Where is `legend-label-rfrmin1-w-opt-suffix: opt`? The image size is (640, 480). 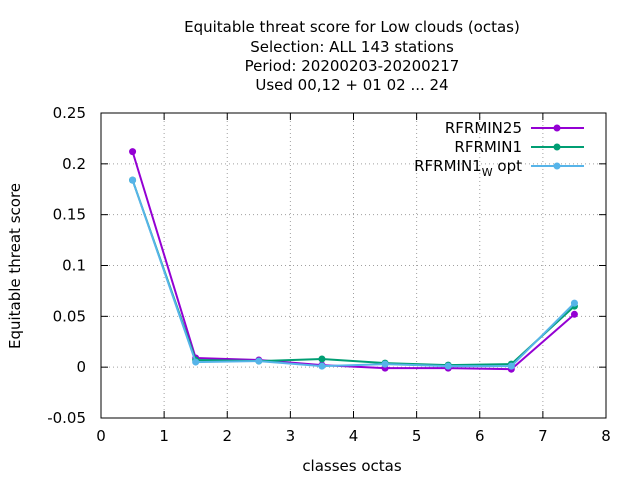
legend-label-rfrmin1-w-opt-suffix: opt is located at coordinates (509, 166).